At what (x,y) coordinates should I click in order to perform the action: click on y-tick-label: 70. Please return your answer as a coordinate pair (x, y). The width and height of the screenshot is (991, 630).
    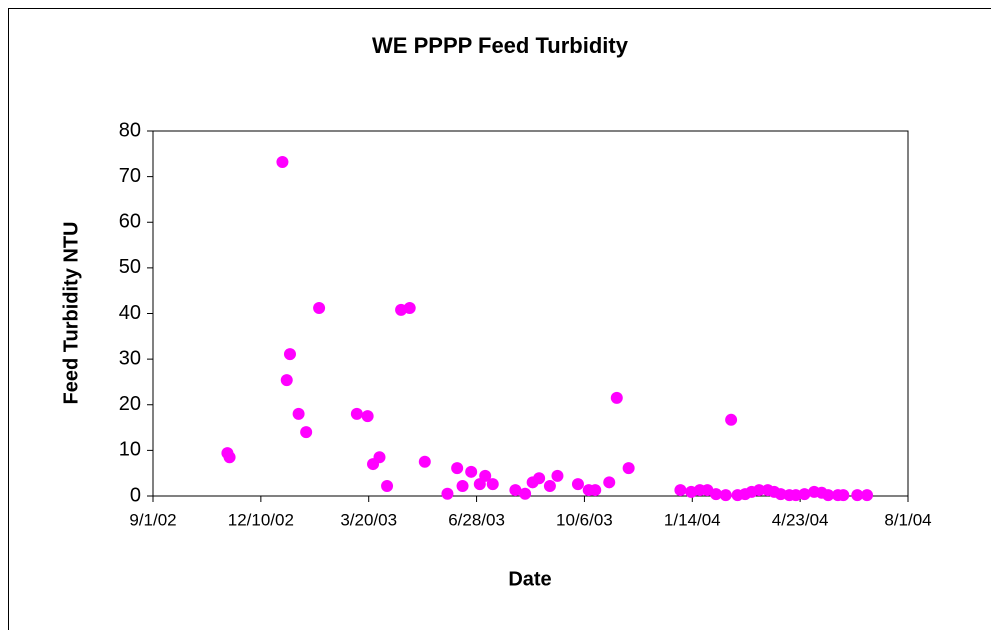
    Looking at the image, I should click on (130, 176).